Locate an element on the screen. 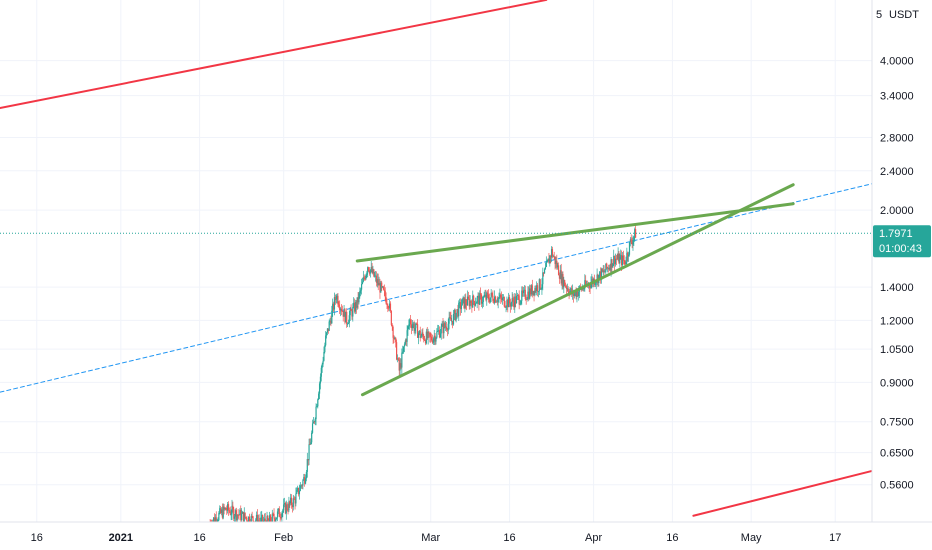  price-axis is located at coordinates (902, 261).